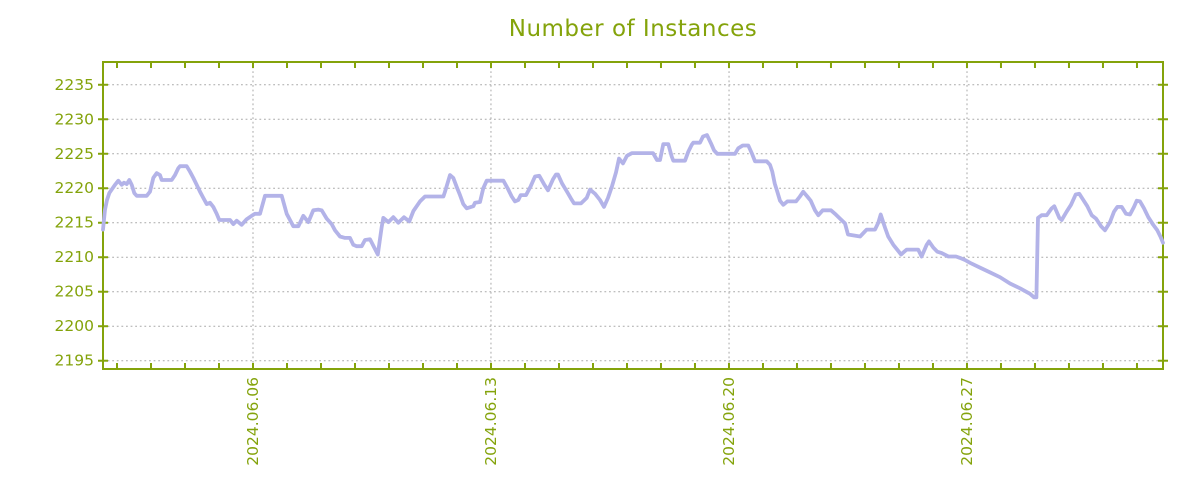 The width and height of the screenshot is (1200, 500). I want to click on x-tick-label: 2024.06.27, so click(967, 421).